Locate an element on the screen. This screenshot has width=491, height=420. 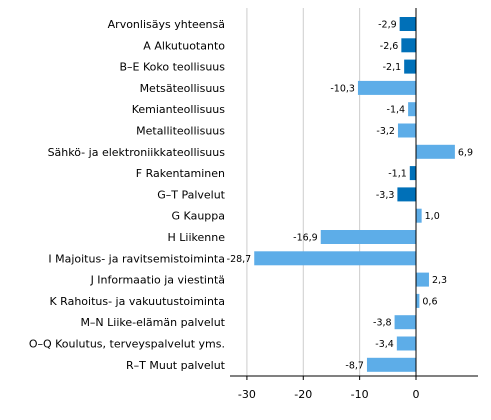
category-label: Kemianteollisuus is located at coordinates (179, 109).